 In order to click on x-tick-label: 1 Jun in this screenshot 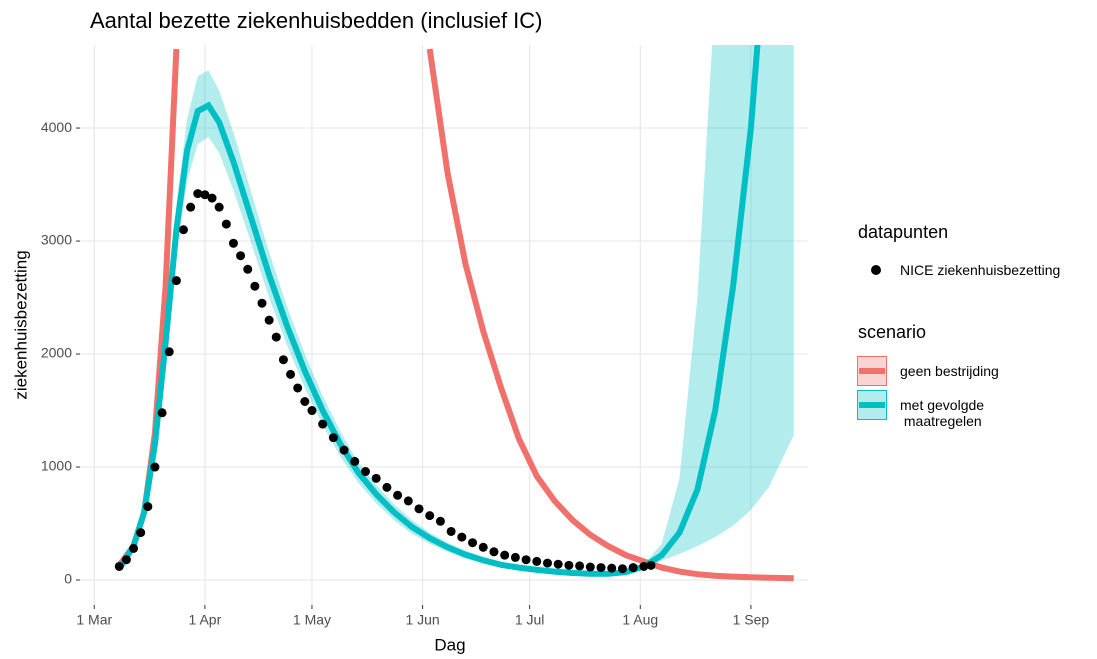, I will do `click(422, 620)`.